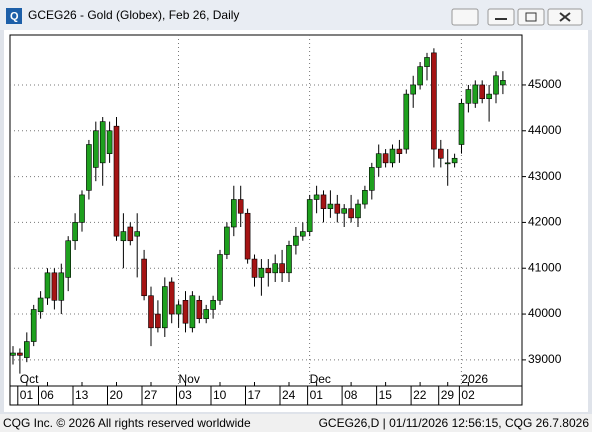 This screenshot has width=592, height=432. I want to click on x-tick-label: 02, so click(468, 395).